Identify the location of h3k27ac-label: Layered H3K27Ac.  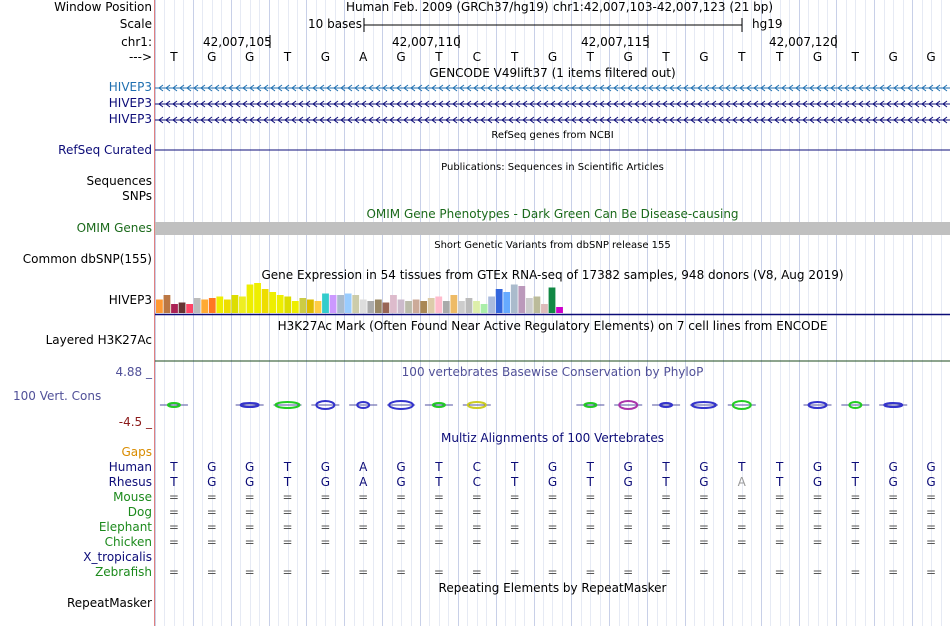
(98, 340).